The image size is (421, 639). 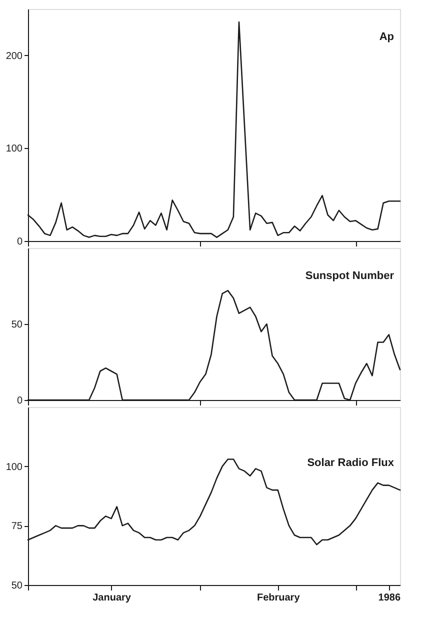 I want to click on x-tick-label: February, so click(x=278, y=598).